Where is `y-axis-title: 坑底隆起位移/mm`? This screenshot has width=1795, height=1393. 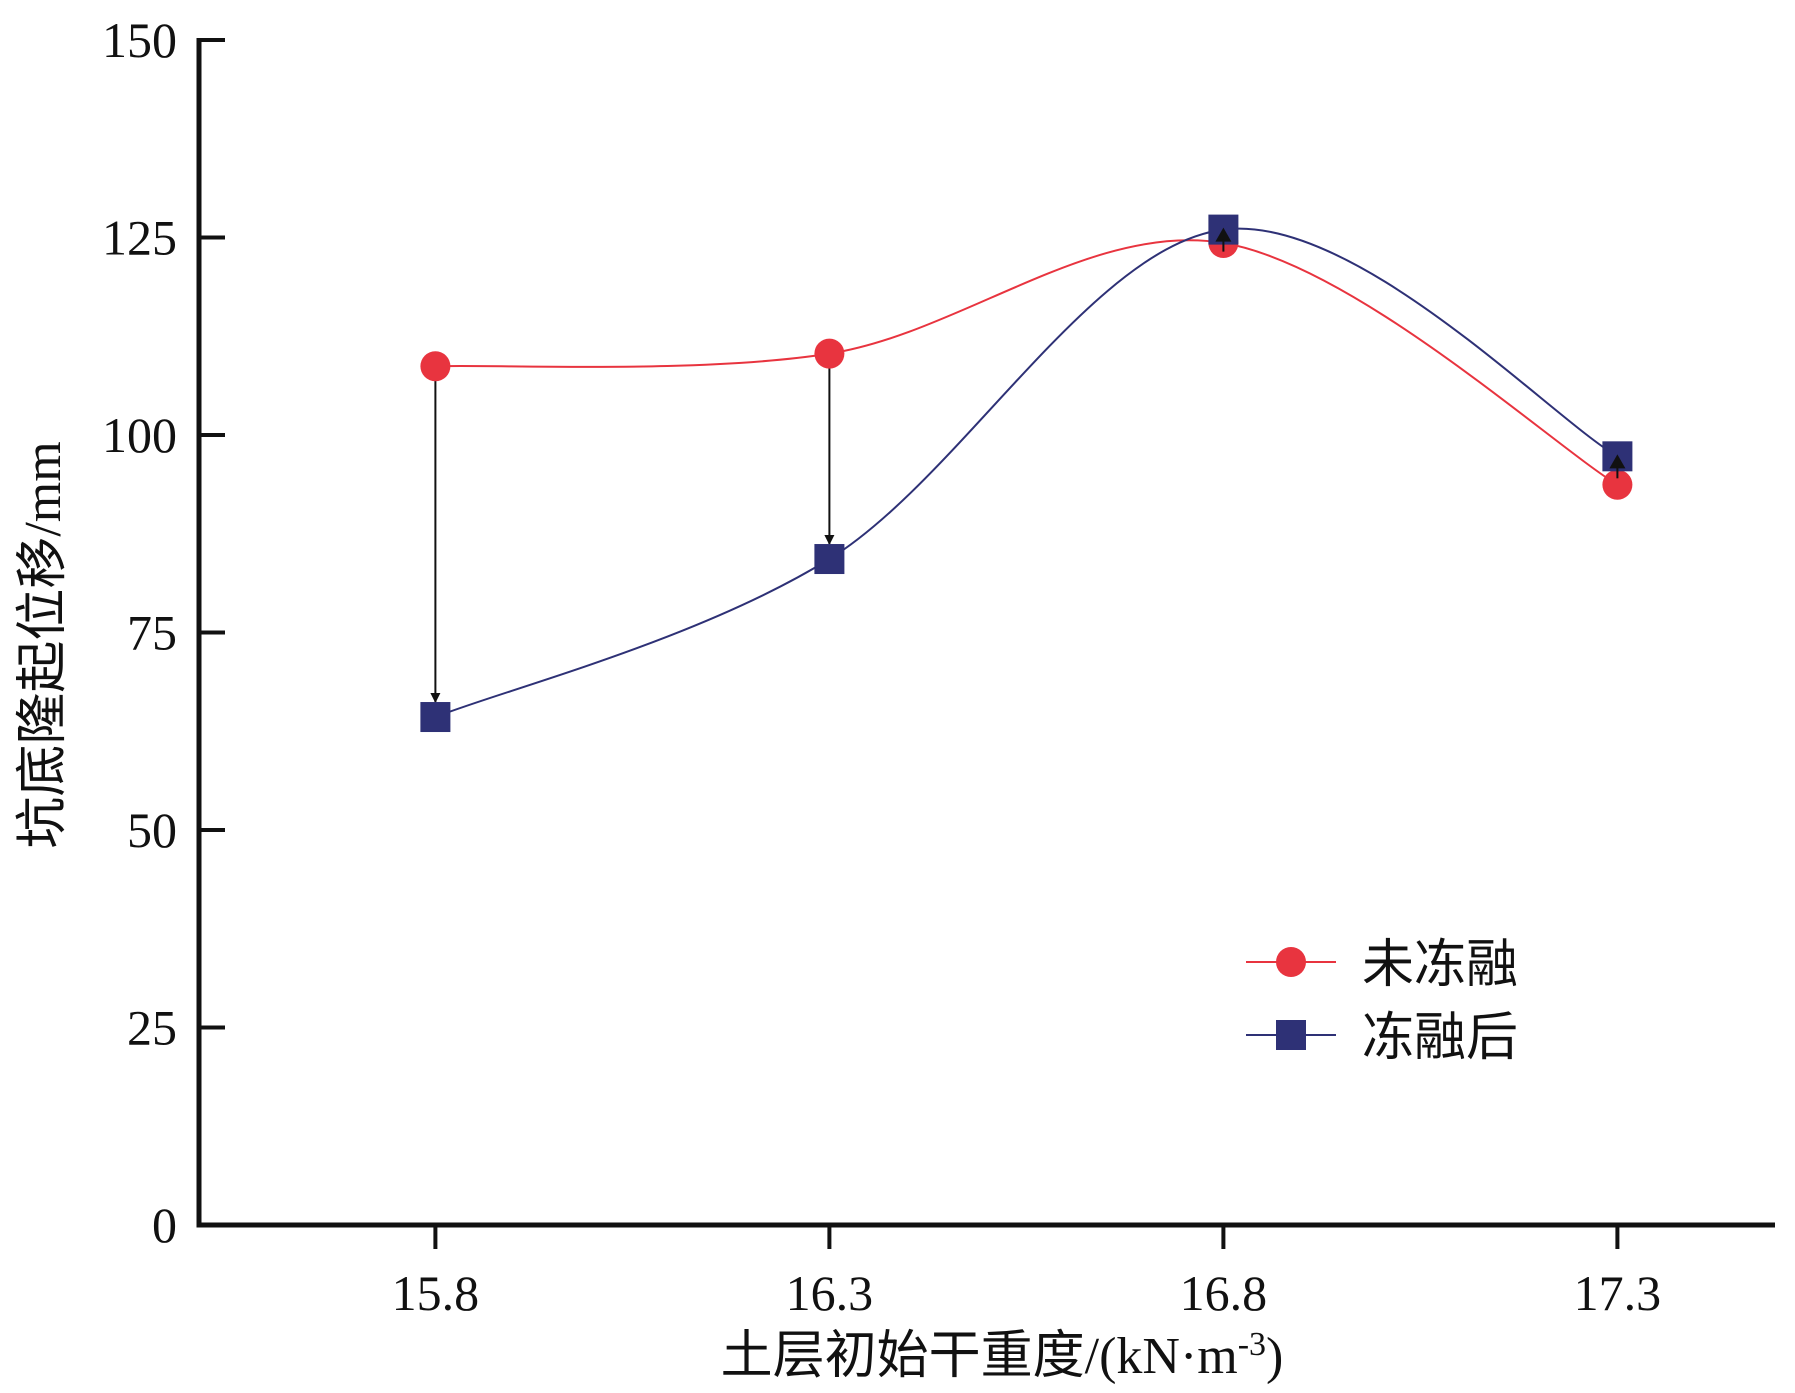
y-axis-title: 坑底隆起位移/mm is located at coordinates (43, 644).